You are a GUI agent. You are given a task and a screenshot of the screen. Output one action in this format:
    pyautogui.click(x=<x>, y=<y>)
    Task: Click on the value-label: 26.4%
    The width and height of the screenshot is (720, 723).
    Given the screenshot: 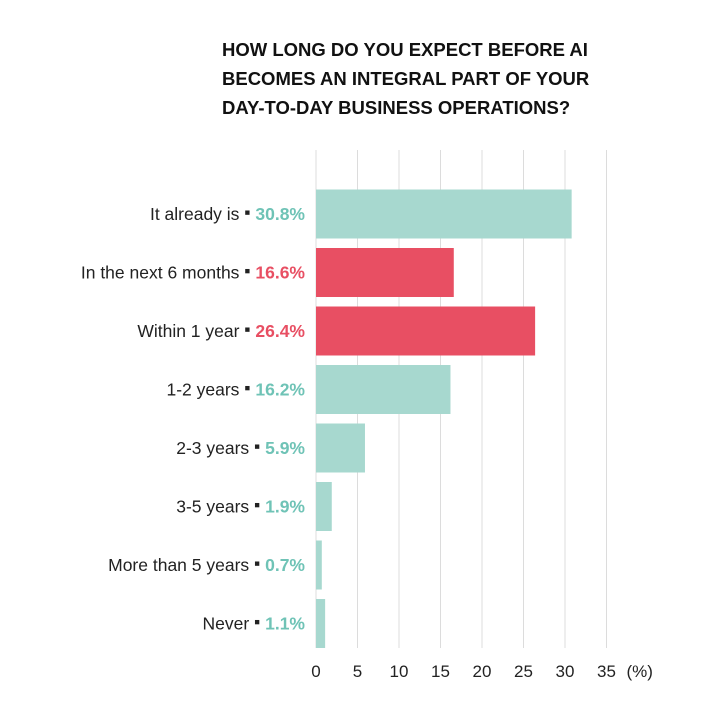 What is the action you would take?
    pyautogui.click(x=280, y=331)
    